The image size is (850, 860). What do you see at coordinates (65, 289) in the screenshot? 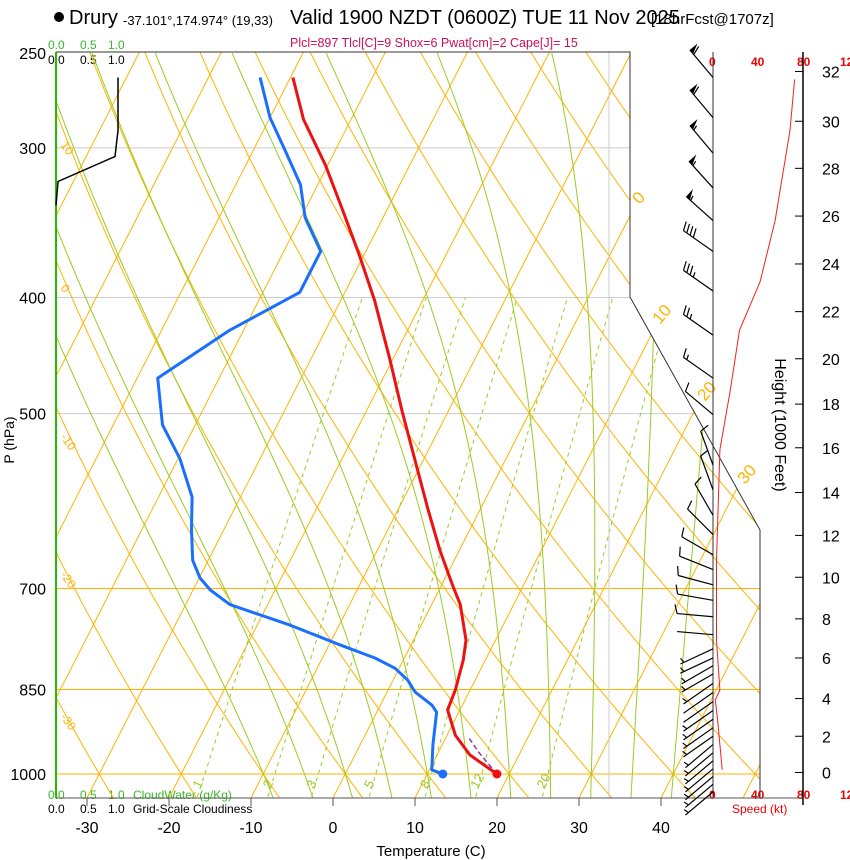
I see `adiabat-label: 0` at bounding box center [65, 289].